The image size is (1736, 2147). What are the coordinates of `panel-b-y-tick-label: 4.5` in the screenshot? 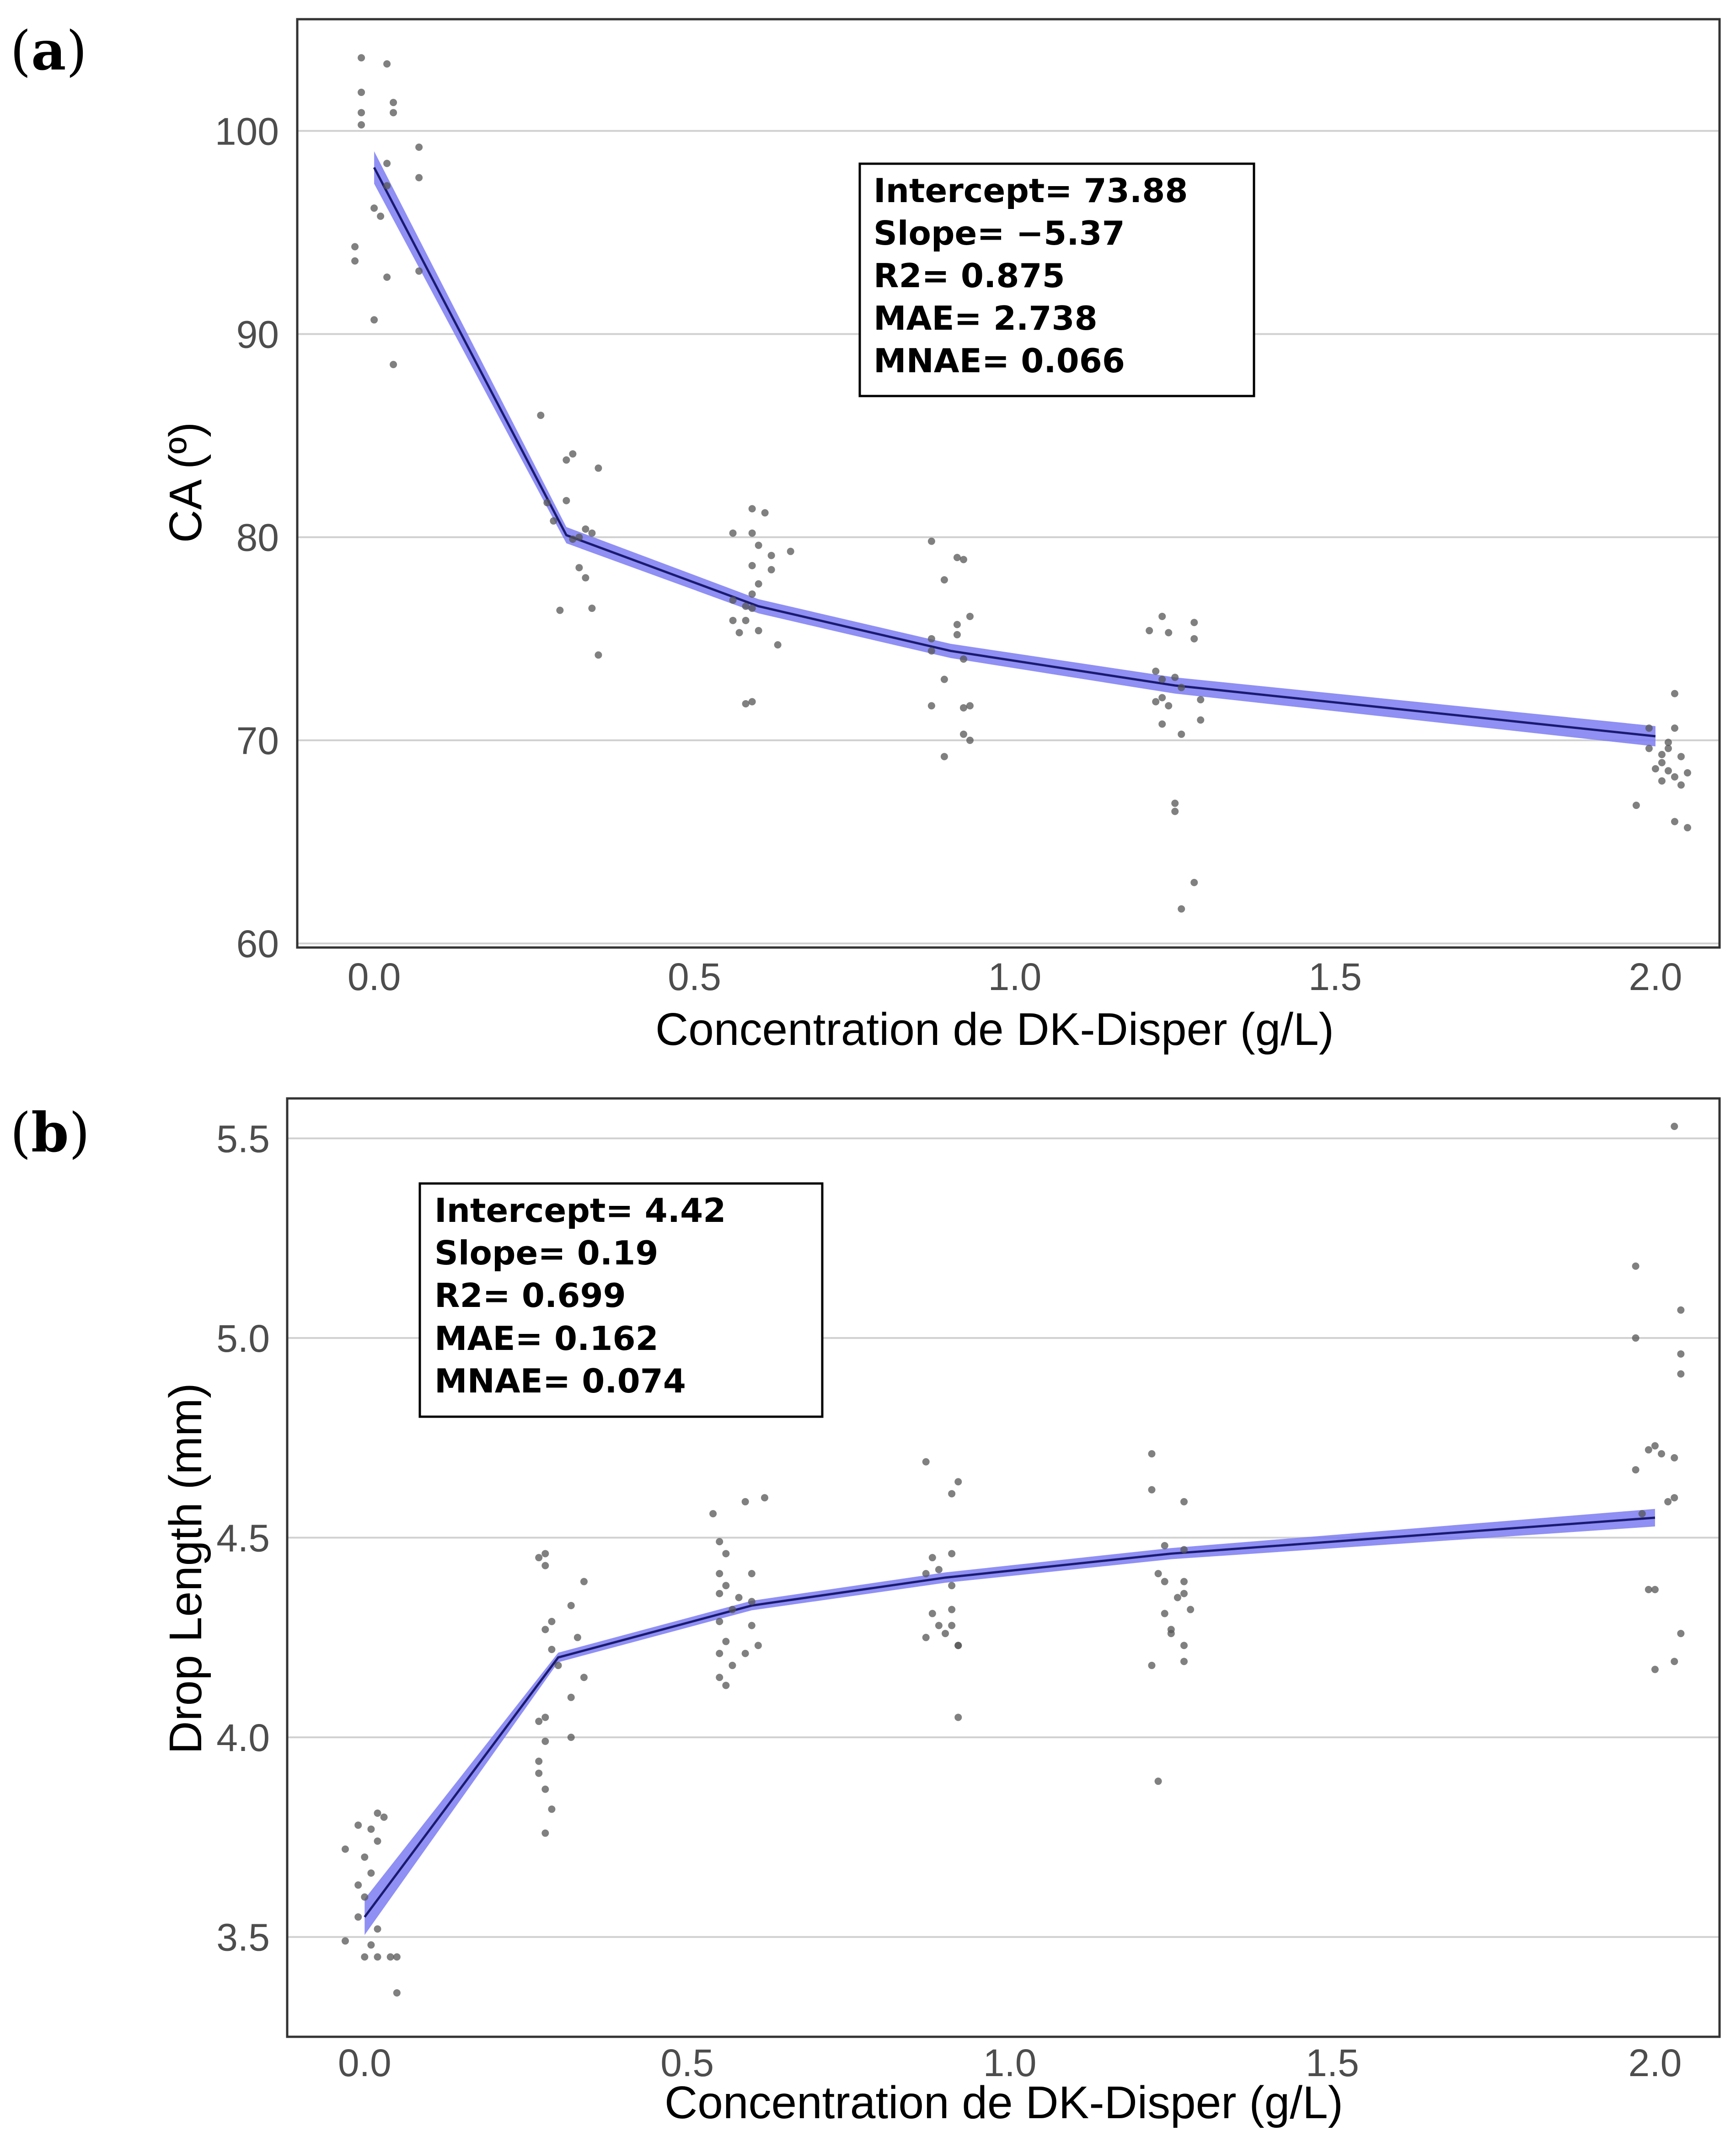 It's located at (243, 1538).